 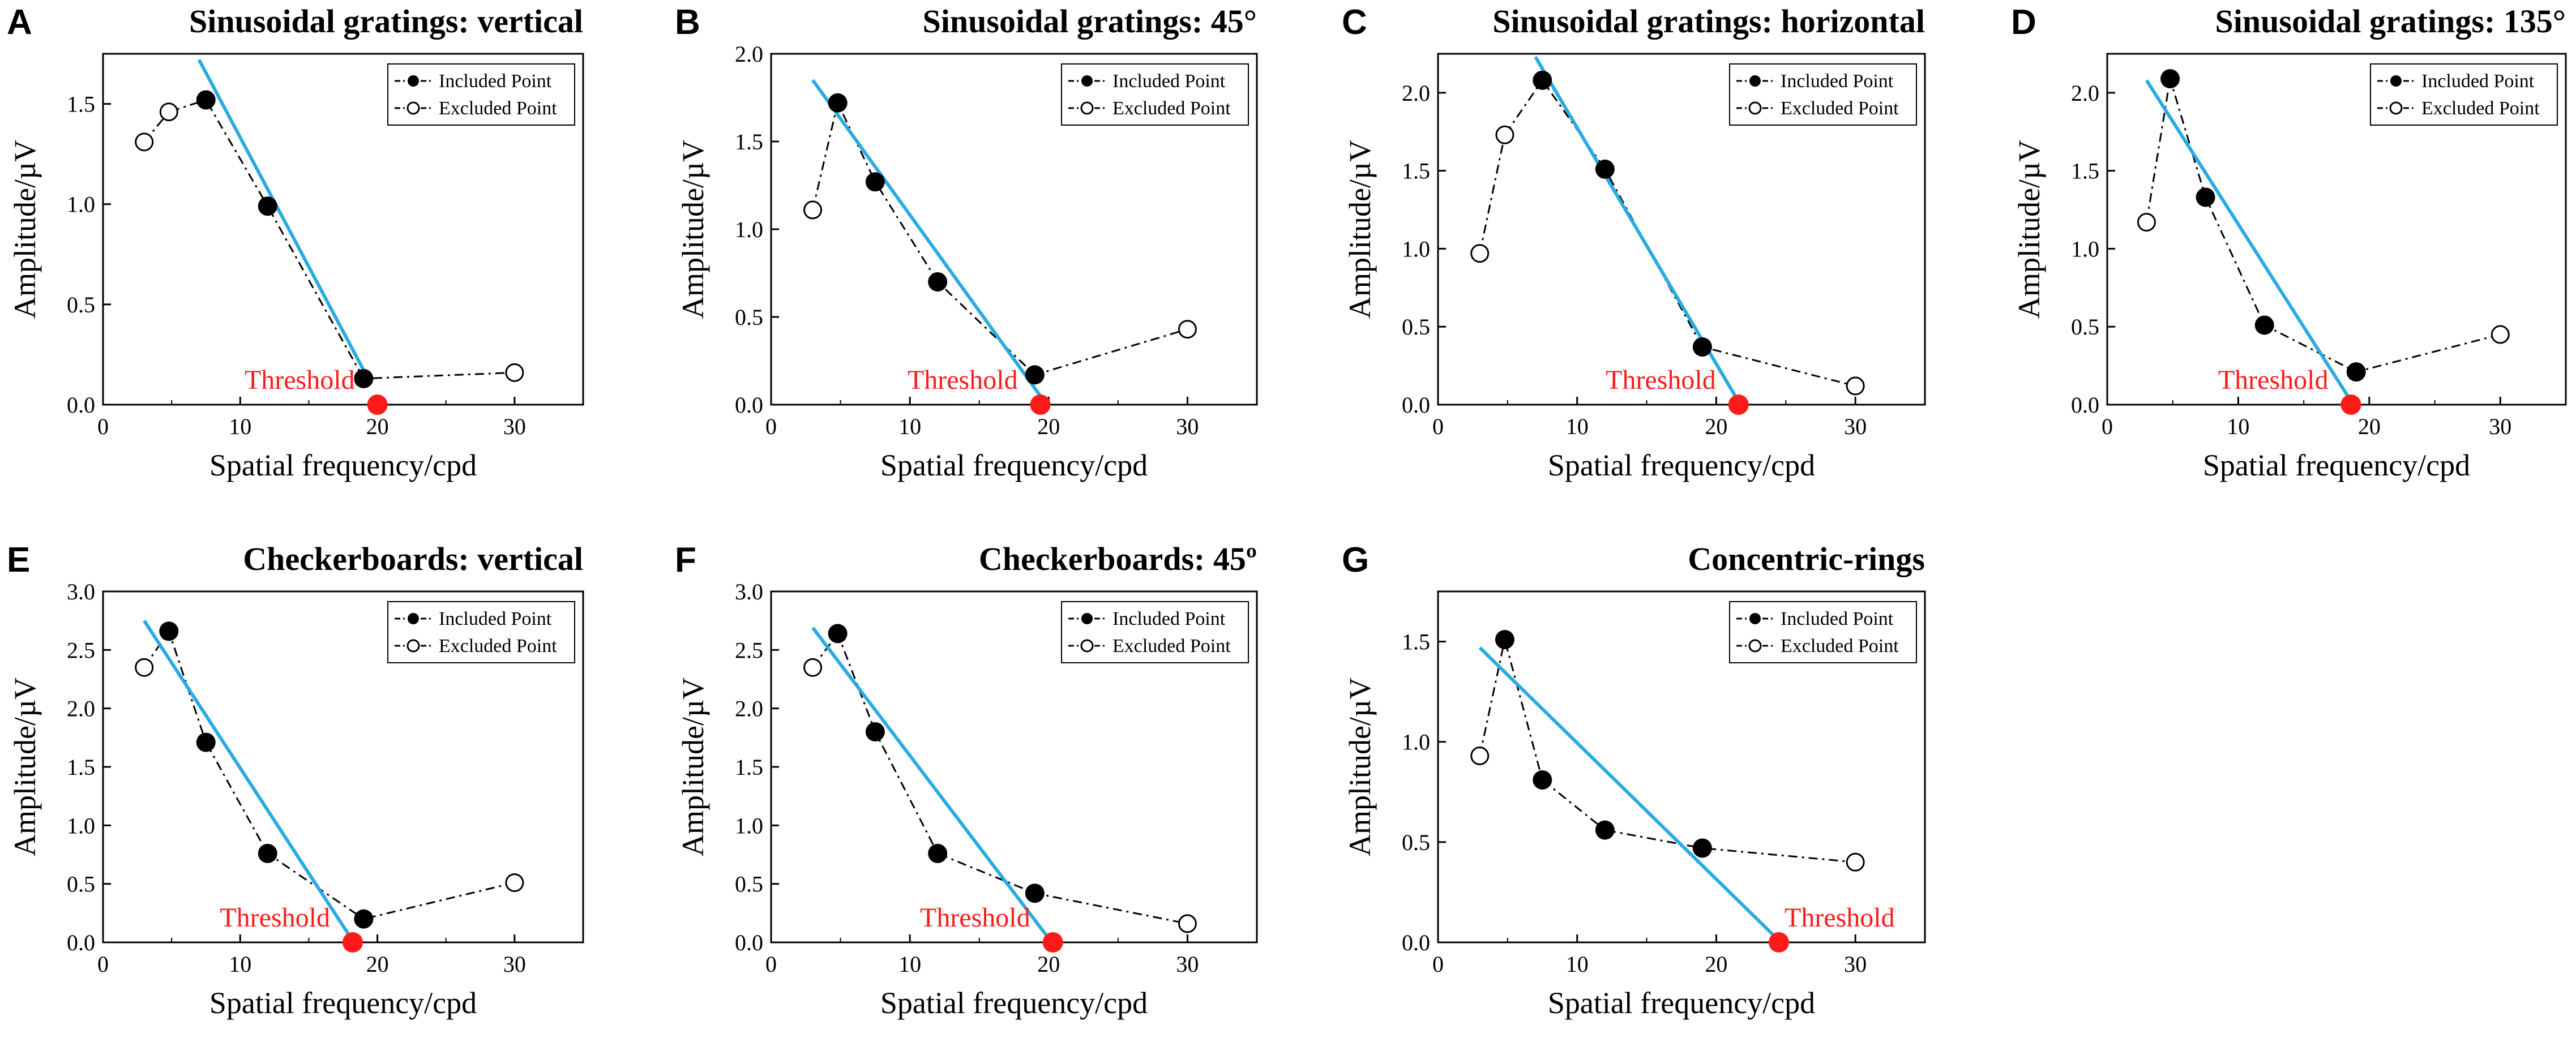 I want to click on chart-title: Sinusoidal gratings: vertical, so click(x=386, y=21).